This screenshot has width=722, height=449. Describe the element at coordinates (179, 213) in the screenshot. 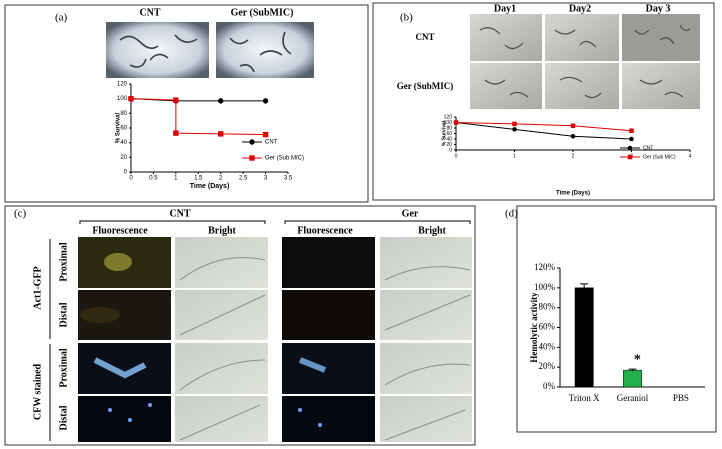

I see `group-label: CNT` at that location.